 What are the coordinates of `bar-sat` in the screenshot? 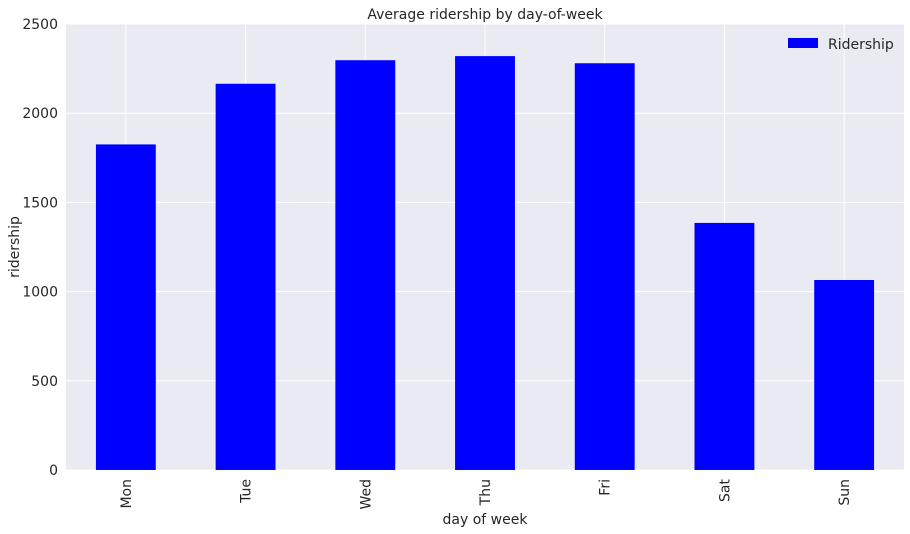 It's located at (724, 346).